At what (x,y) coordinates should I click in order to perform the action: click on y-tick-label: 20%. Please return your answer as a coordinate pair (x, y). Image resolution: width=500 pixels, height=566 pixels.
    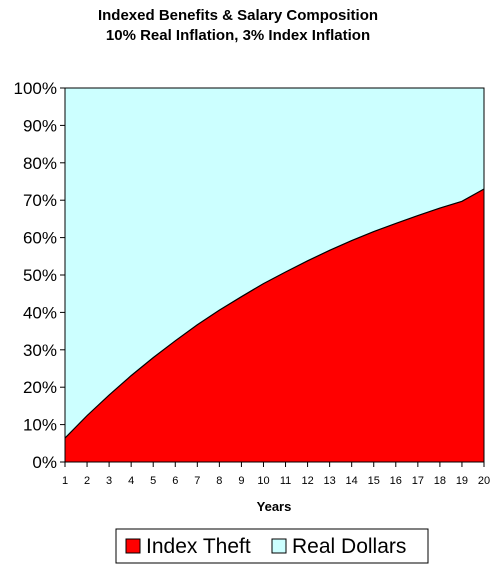
    Looking at the image, I should click on (40, 387).